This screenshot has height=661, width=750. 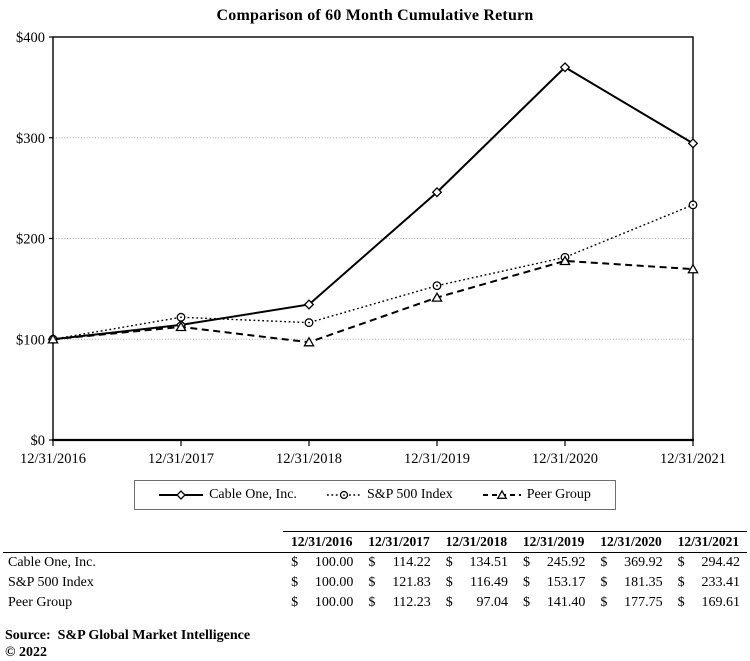 What do you see at coordinates (558, 494) in the screenshot?
I see `legend-label: Peer Group` at bounding box center [558, 494].